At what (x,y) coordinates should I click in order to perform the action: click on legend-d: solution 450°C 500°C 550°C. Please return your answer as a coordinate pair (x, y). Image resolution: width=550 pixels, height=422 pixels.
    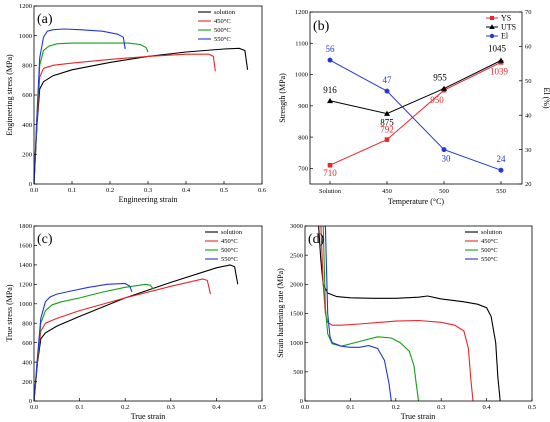
    Looking at the image, I should click on (484, 246).